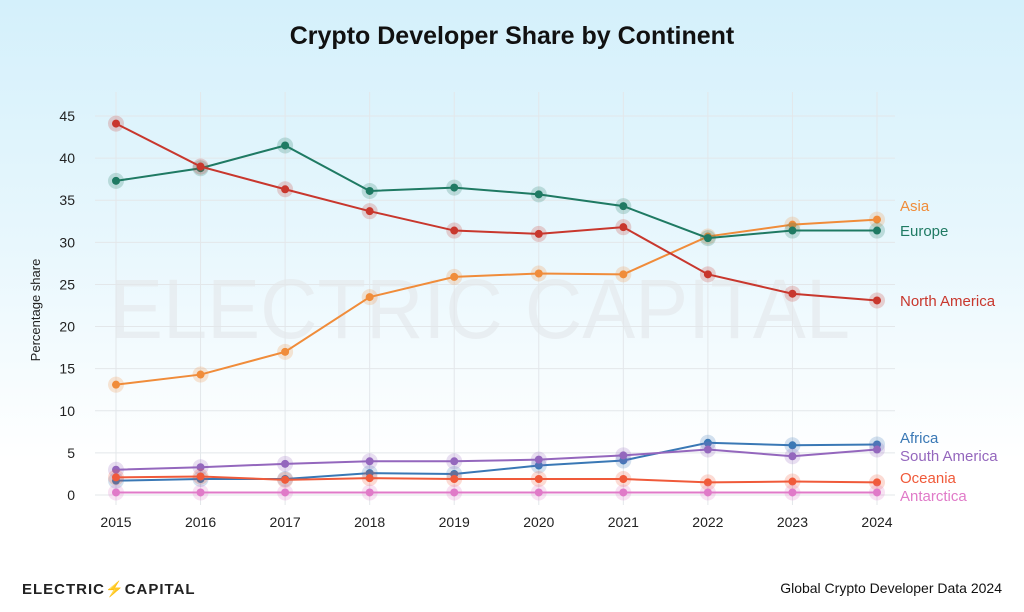 This screenshot has width=1024, height=612. Describe the element at coordinates (200, 522) in the screenshot. I see `x-tick-label: 2016` at that location.